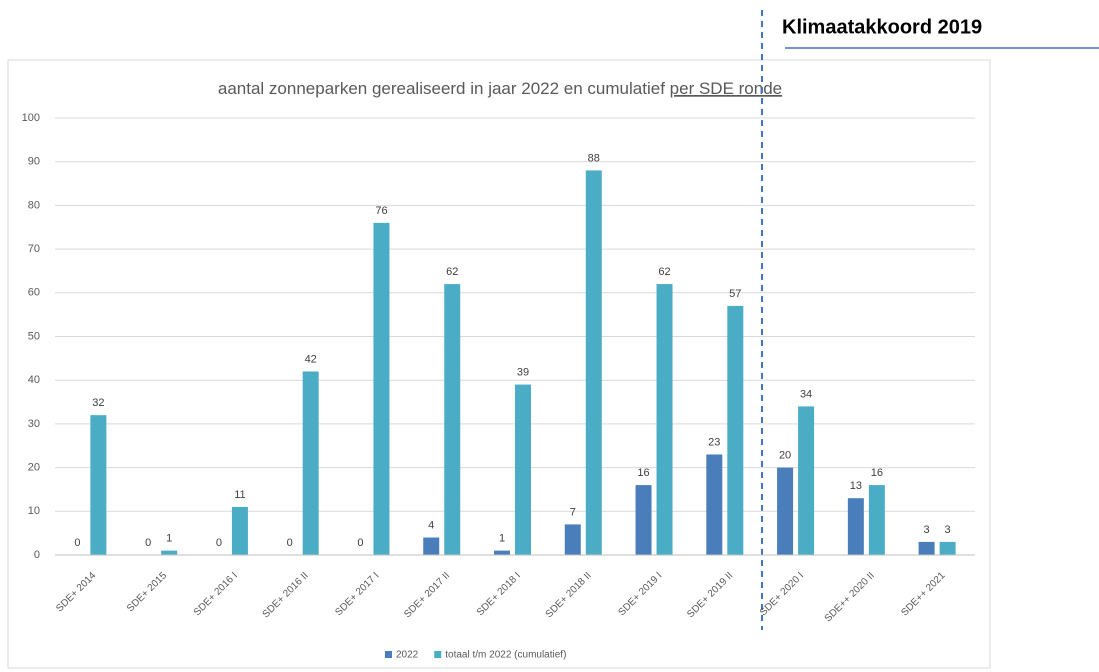 The image size is (1099, 672). What do you see at coordinates (573, 512) in the screenshot?
I see `data-label: 7` at bounding box center [573, 512].